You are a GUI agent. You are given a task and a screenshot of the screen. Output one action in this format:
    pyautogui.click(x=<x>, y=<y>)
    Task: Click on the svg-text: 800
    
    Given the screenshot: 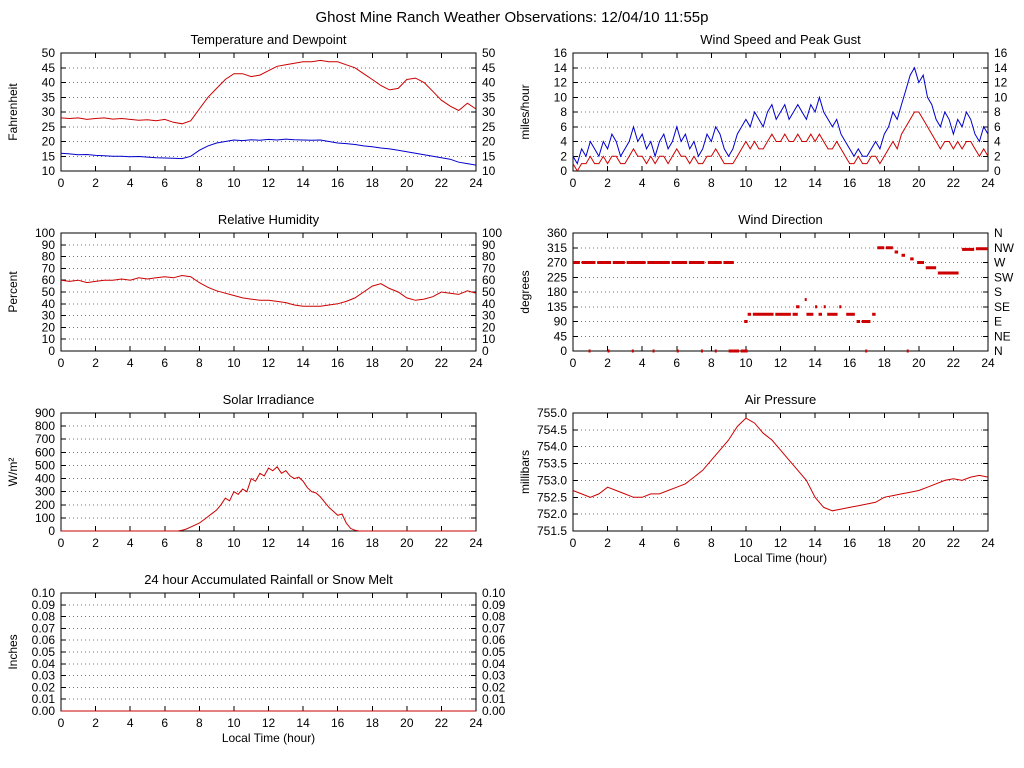 What is the action you would take?
    pyautogui.click(x=45, y=426)
    